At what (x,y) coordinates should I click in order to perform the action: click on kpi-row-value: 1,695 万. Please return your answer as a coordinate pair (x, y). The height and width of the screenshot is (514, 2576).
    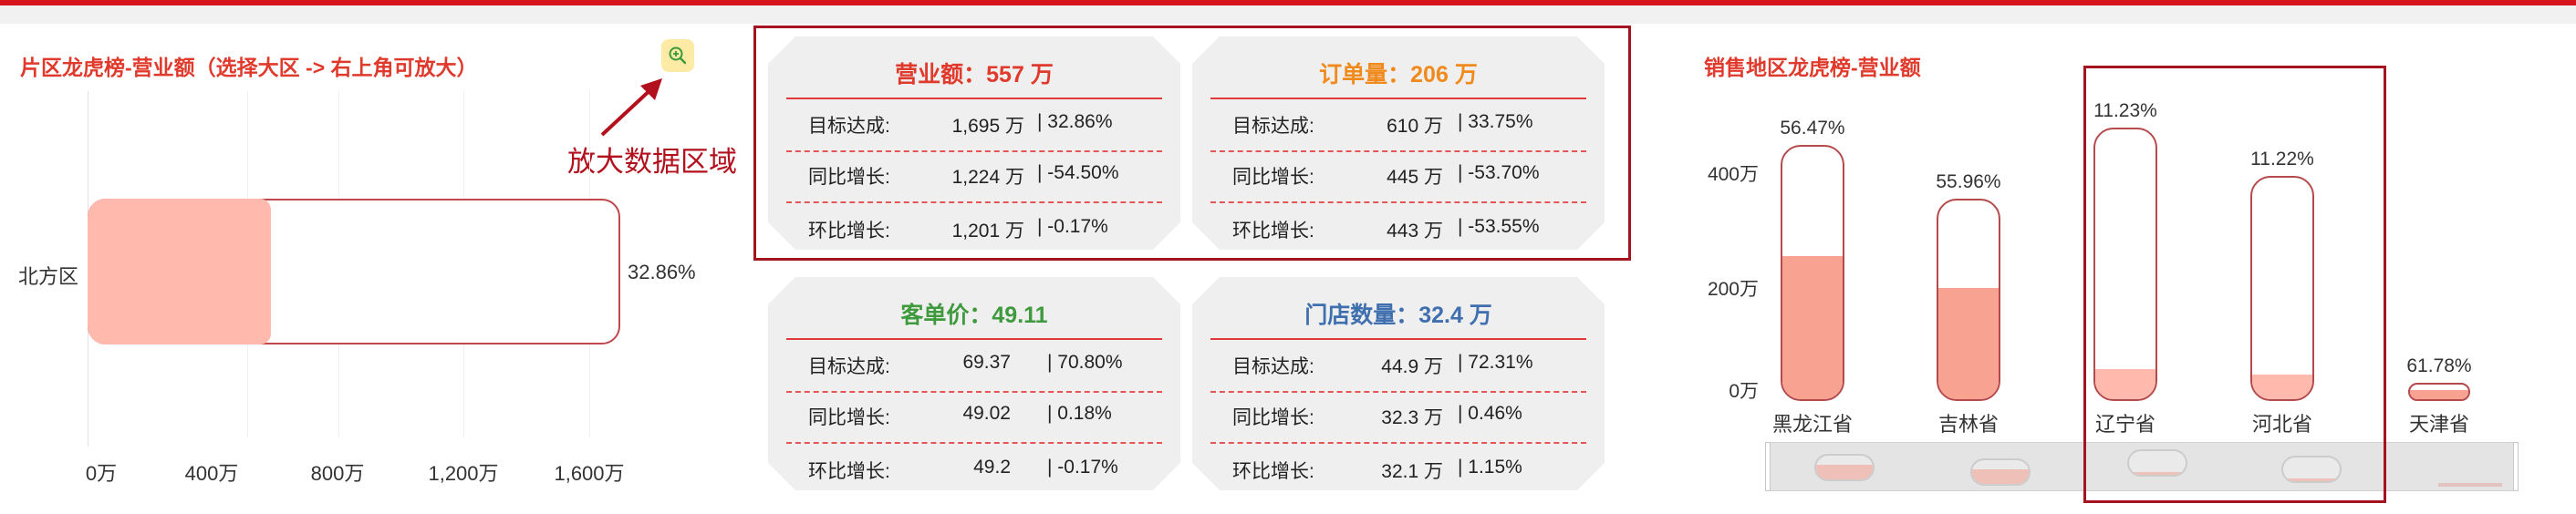
    Looking at the image, I should click on (987, 127).